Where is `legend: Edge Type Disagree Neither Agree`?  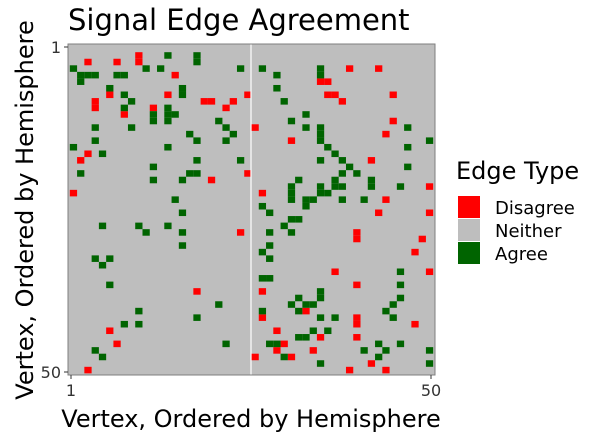
legend: Edge Type Disagree Neither Agree is located at coordinates (517, 211).